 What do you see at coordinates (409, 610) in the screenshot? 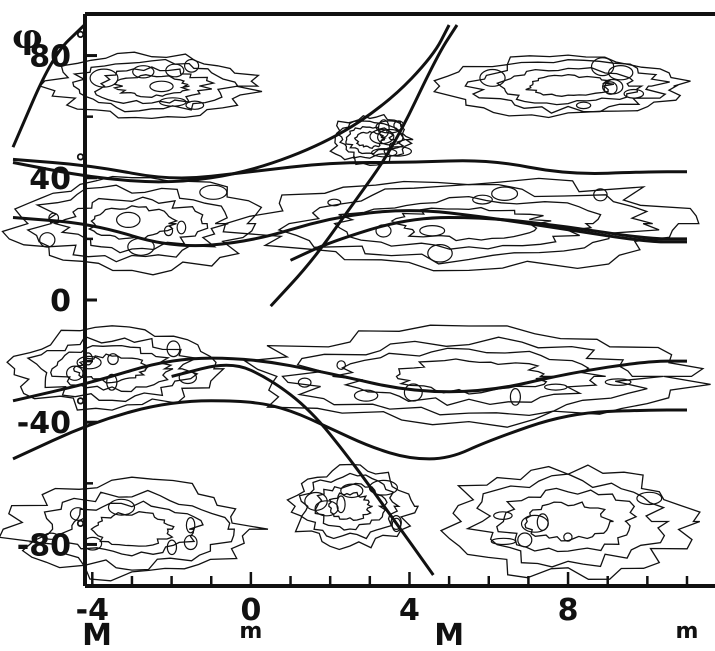
I see `x-tick-label: 4` at bounding box center [409, 610].